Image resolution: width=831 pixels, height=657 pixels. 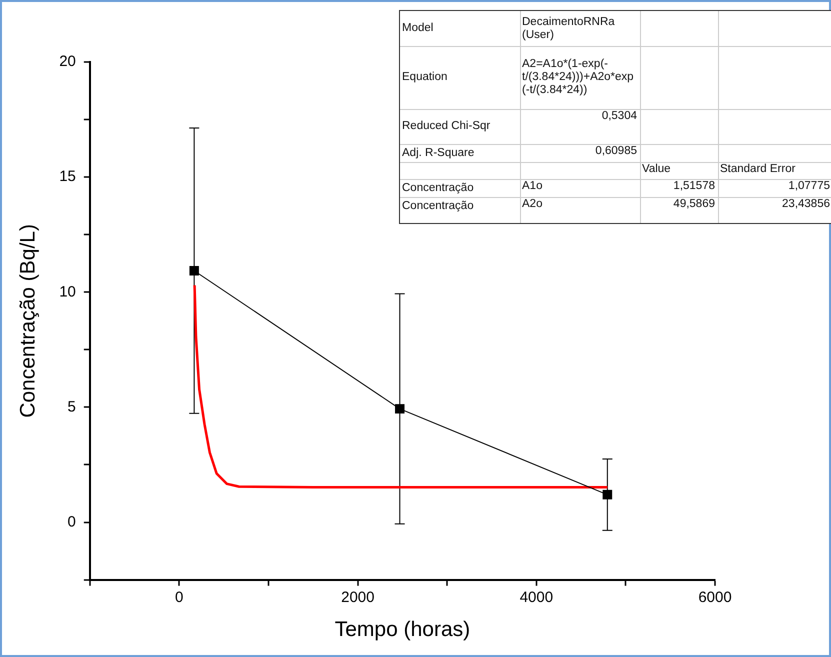 I want to click on y-axis-title: Concentração (Bq/L), so click(x=28, y=321).